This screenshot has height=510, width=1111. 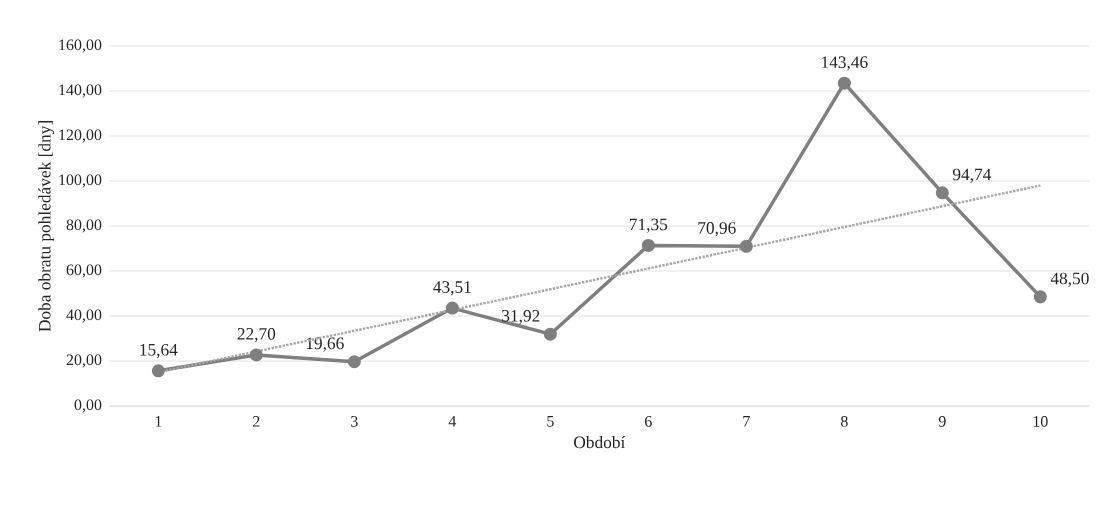 I want to click on data-label: 43,51, so click(x=452, y=288).